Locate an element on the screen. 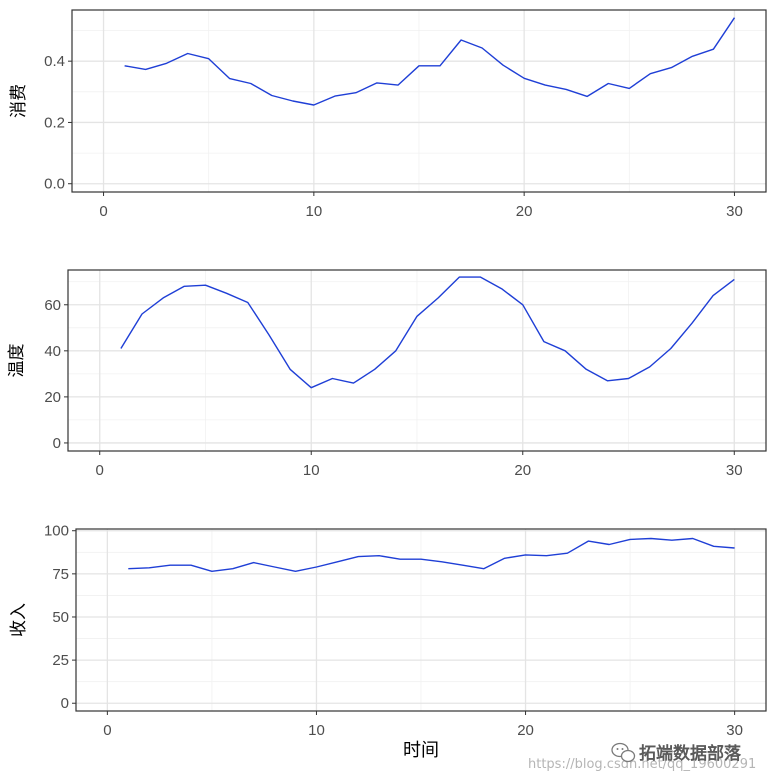  watermark: https://blog.csdn.net/qq_19600291 拓端数据部落 is located at coordinates (642, 757).